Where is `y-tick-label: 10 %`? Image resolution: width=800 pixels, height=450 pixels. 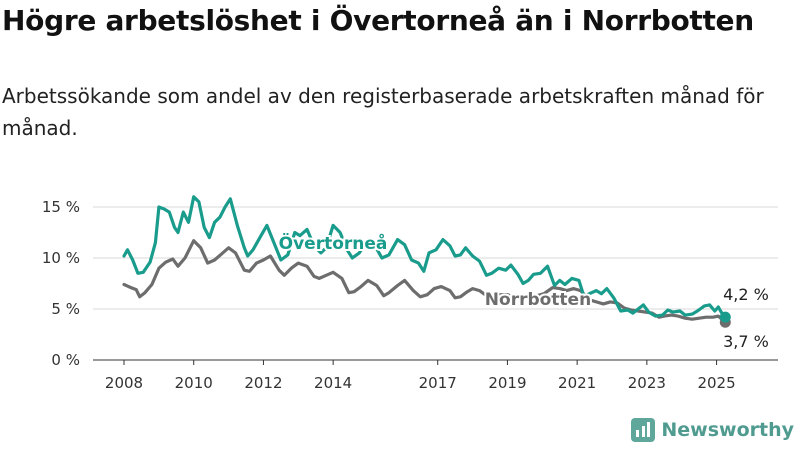 y-tick-label: 10 % is located at coordinates (61, 258).